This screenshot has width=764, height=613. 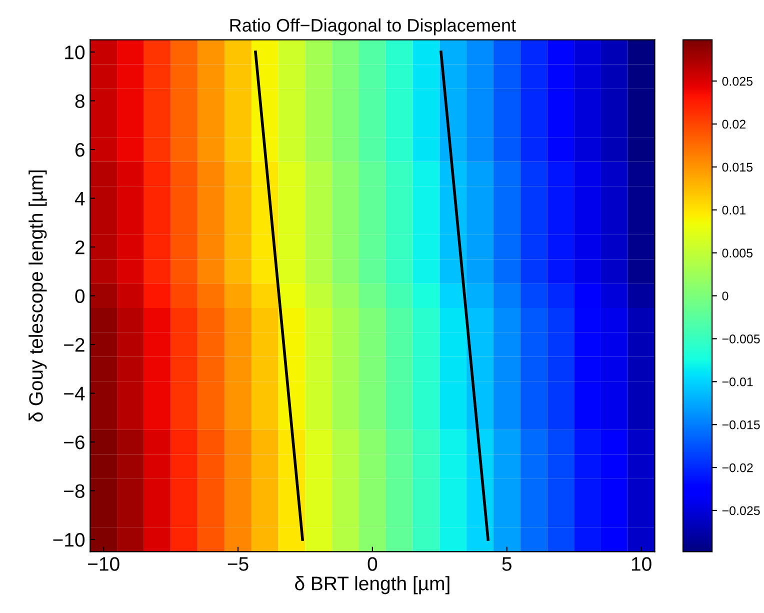 I want to click on y-tick-label: 2, so click(x=79, y=247).